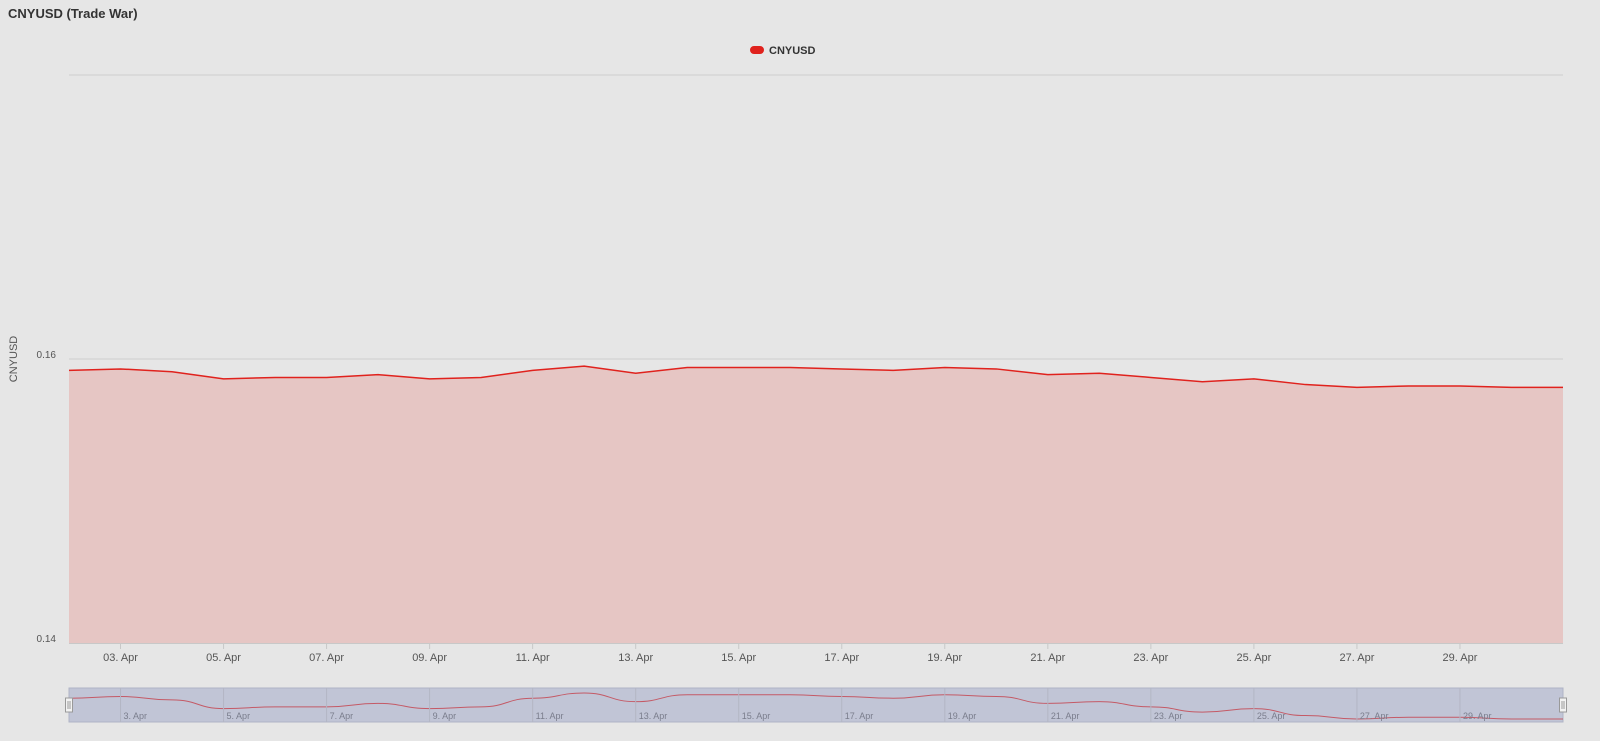 The width and height of the screenshot is (1600, 741). I want to click on x-tick-label: 07. Apr, so click(326, 658).